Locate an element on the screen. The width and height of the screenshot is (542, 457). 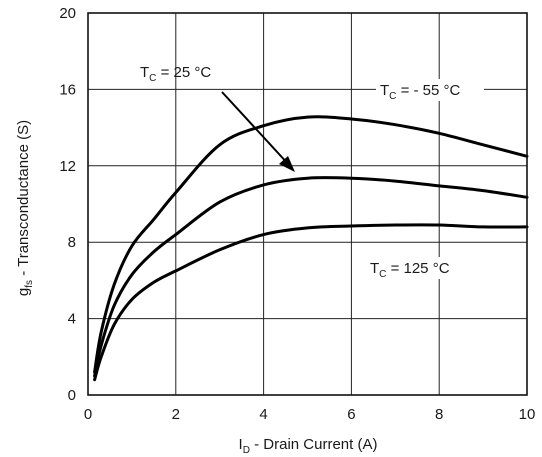
annotation-tc-minus55-rest: = - 55 °C is located at coordinates (428, 90).